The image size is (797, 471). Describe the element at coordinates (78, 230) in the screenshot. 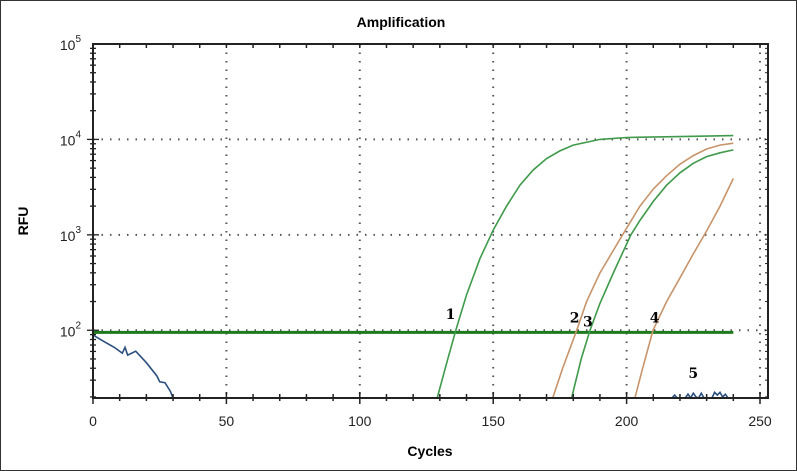

I see `y-tick-exponent: 3` at that location.